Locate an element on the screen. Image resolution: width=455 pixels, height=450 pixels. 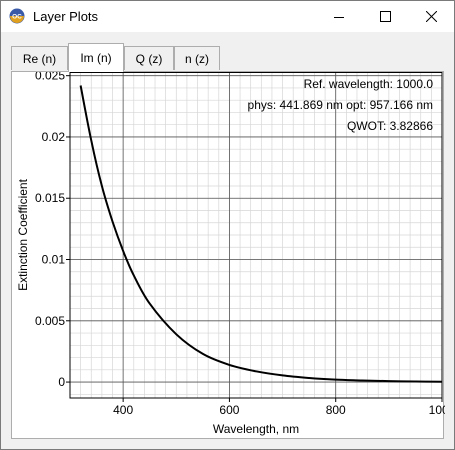
maximize-icon is located at coordinates (385, 16).